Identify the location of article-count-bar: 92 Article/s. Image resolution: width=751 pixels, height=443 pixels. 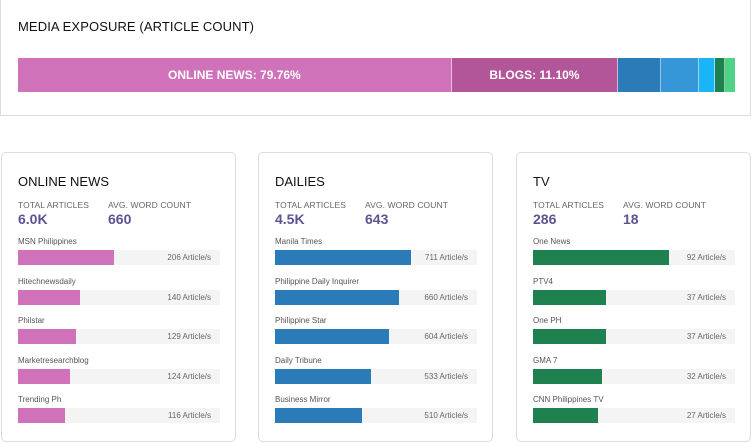
(634, 257).